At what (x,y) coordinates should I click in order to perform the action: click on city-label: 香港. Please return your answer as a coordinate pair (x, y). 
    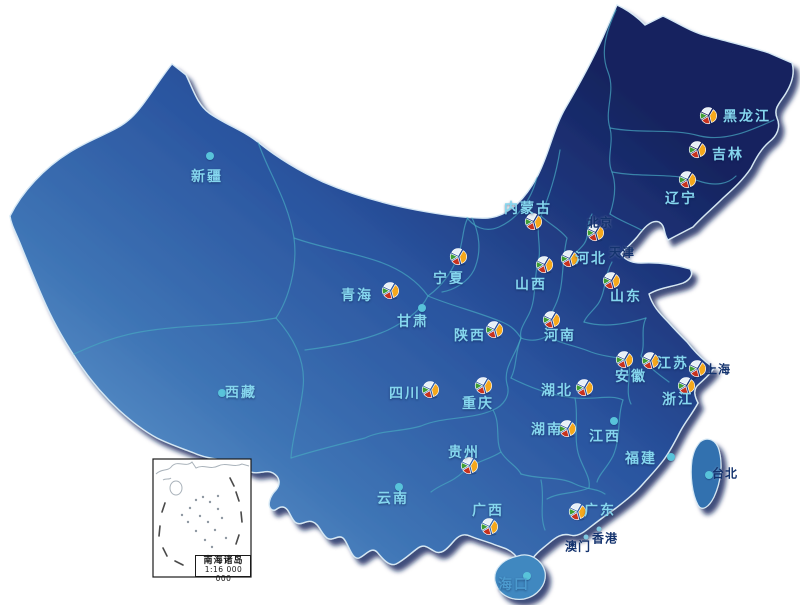
    Looking at the image, I should click on (605, 538).